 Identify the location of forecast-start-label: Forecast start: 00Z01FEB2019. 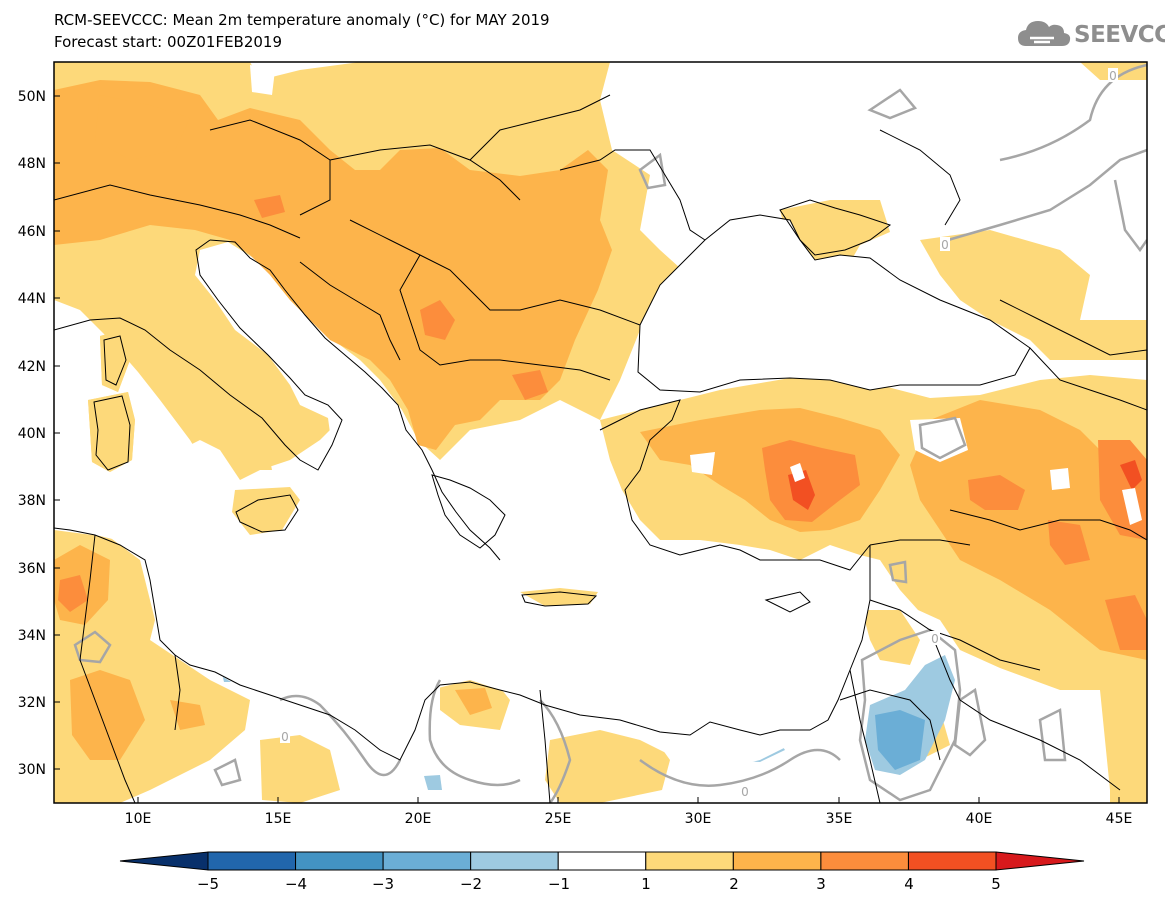
(168, 42).